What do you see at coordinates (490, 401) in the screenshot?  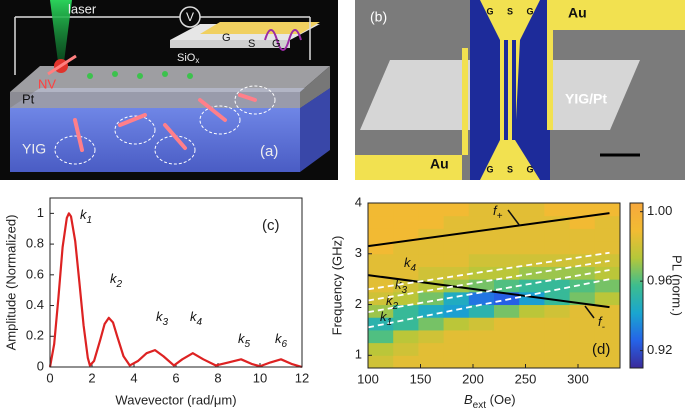 I see `x-axis-label: Bext (Oe)` at bounding box center [490, 401].